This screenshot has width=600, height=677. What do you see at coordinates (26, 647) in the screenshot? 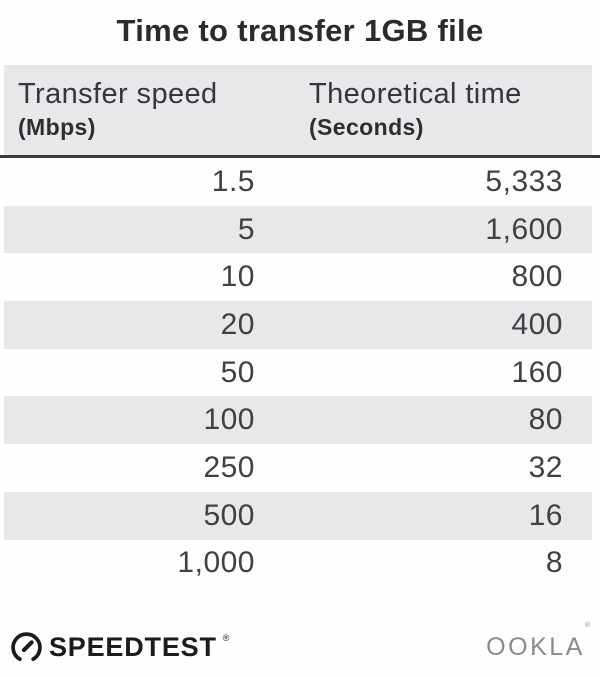
I see `gauge-icon` at bounding box center [26, 647].